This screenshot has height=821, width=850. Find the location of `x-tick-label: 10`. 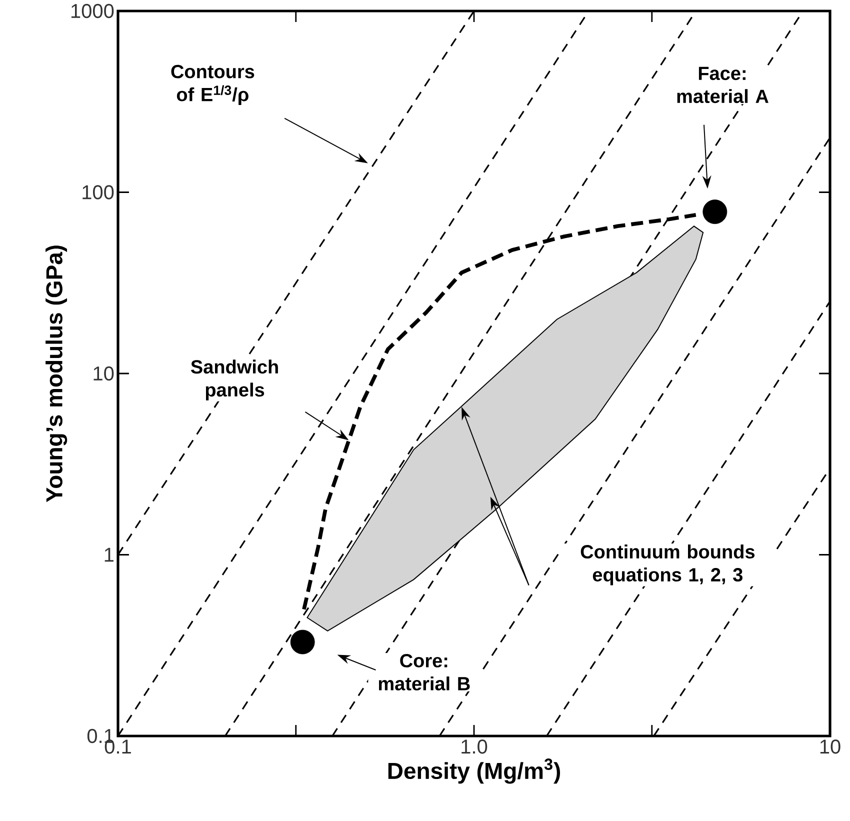

x-tick-label: 10 is located at coordinates (830, 747).